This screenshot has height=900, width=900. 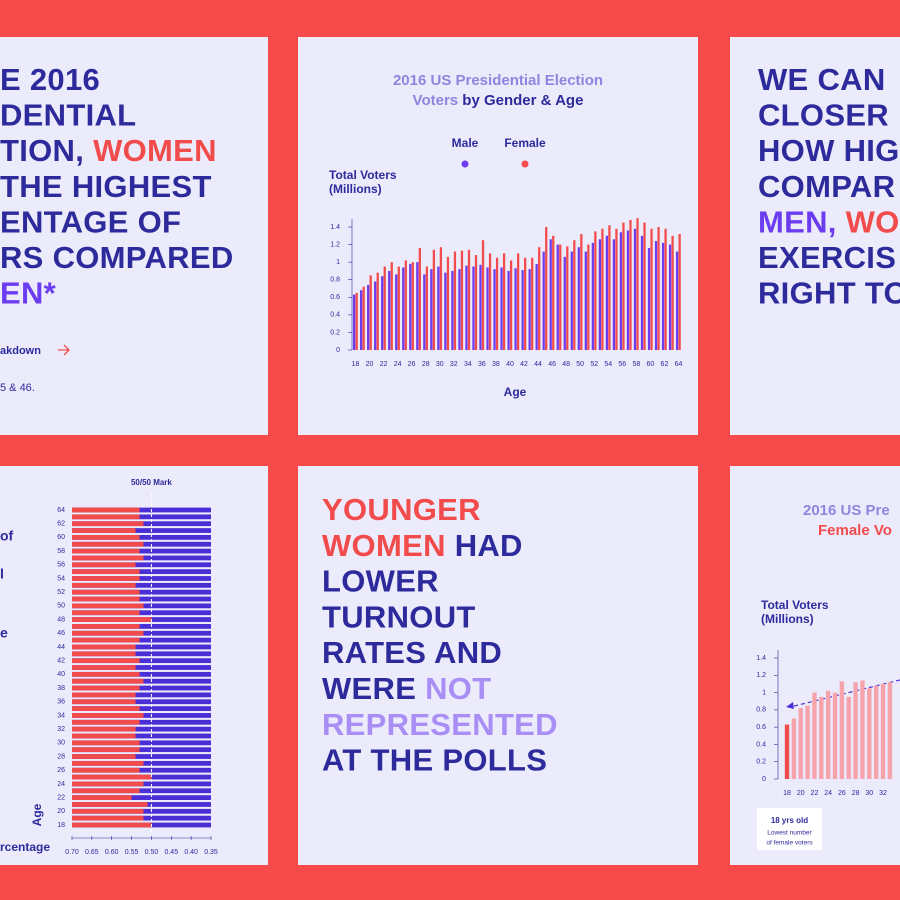 I want to click on x-tick-label: 48, so click(x=566, y=364).